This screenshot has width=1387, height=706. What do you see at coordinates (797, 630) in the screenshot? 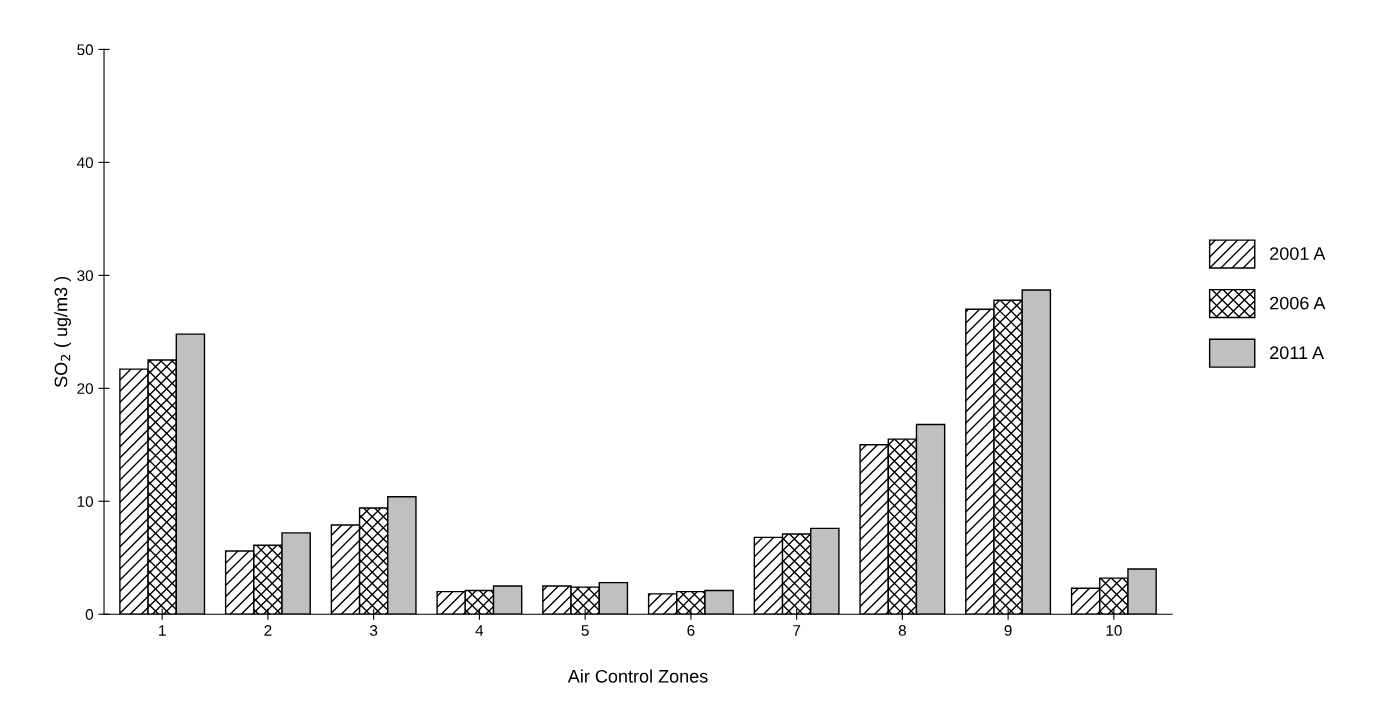
I see `x-tick-label: 7` at bounding box center [797, 630].